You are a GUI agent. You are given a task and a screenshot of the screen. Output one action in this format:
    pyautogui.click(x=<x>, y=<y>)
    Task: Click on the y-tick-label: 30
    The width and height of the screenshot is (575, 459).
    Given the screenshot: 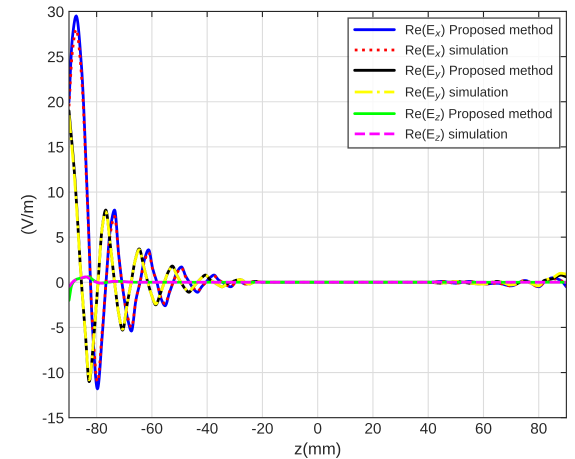 What is the action you would take?
    pyautogui.click(x=56, y=12)
    